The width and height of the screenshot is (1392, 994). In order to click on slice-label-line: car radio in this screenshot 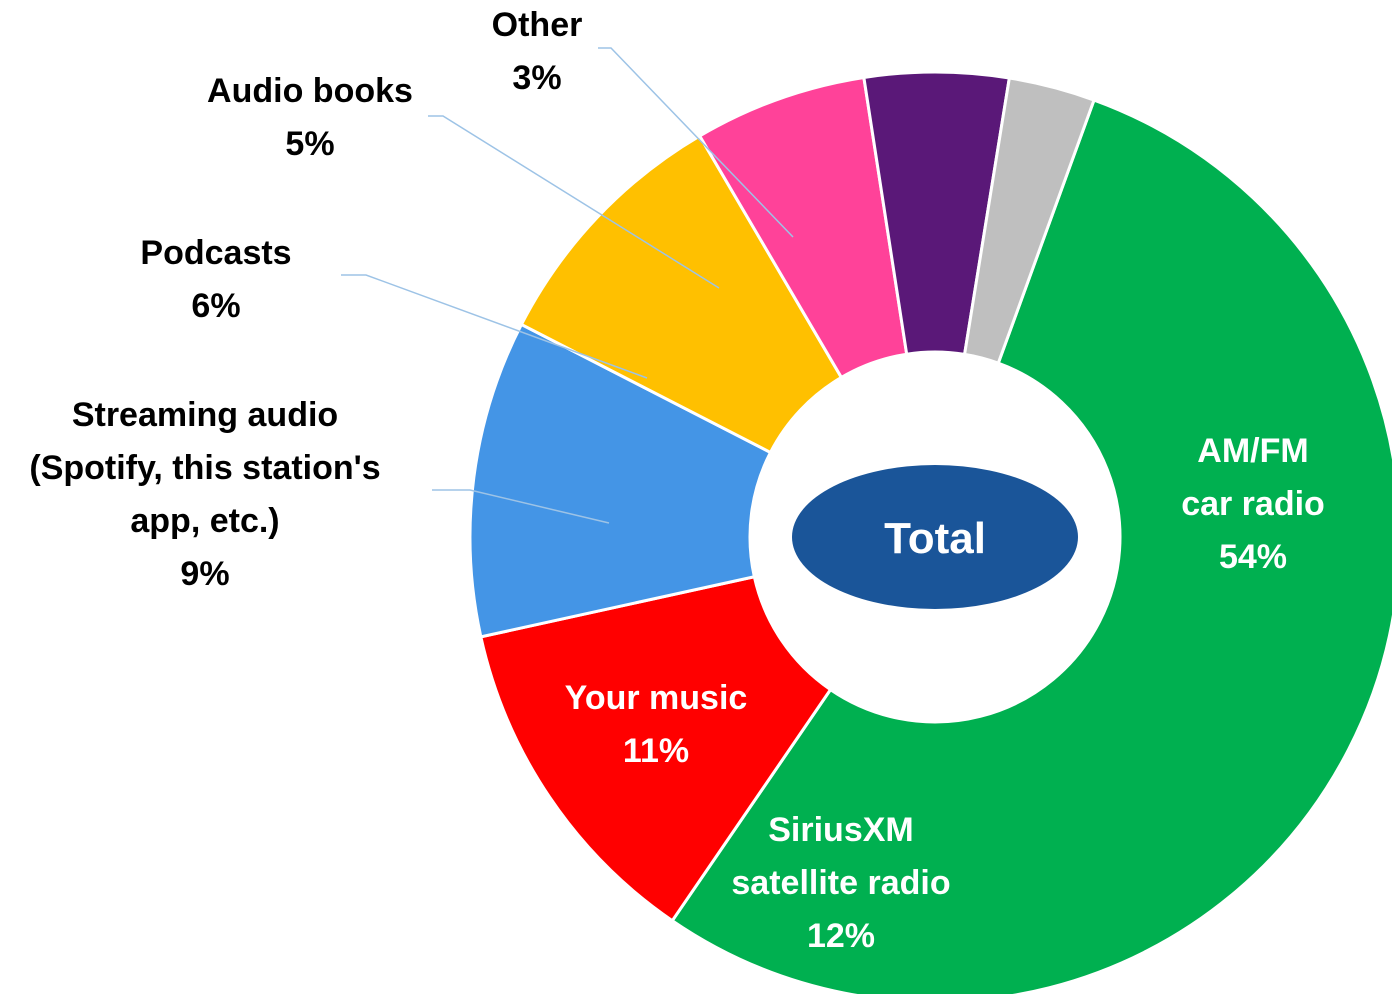, I will do `click(1253, 504)`.